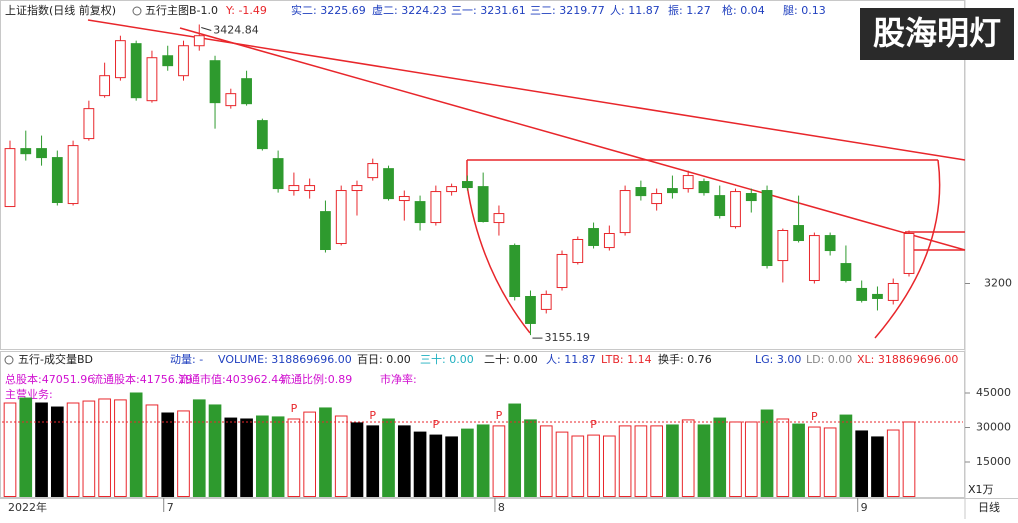 The image size is (1018, 523). What do you see at coordinates (447, 359) in the screenshot?
I see `stat: 三十: 0.00` at bounding box center [447, 359].